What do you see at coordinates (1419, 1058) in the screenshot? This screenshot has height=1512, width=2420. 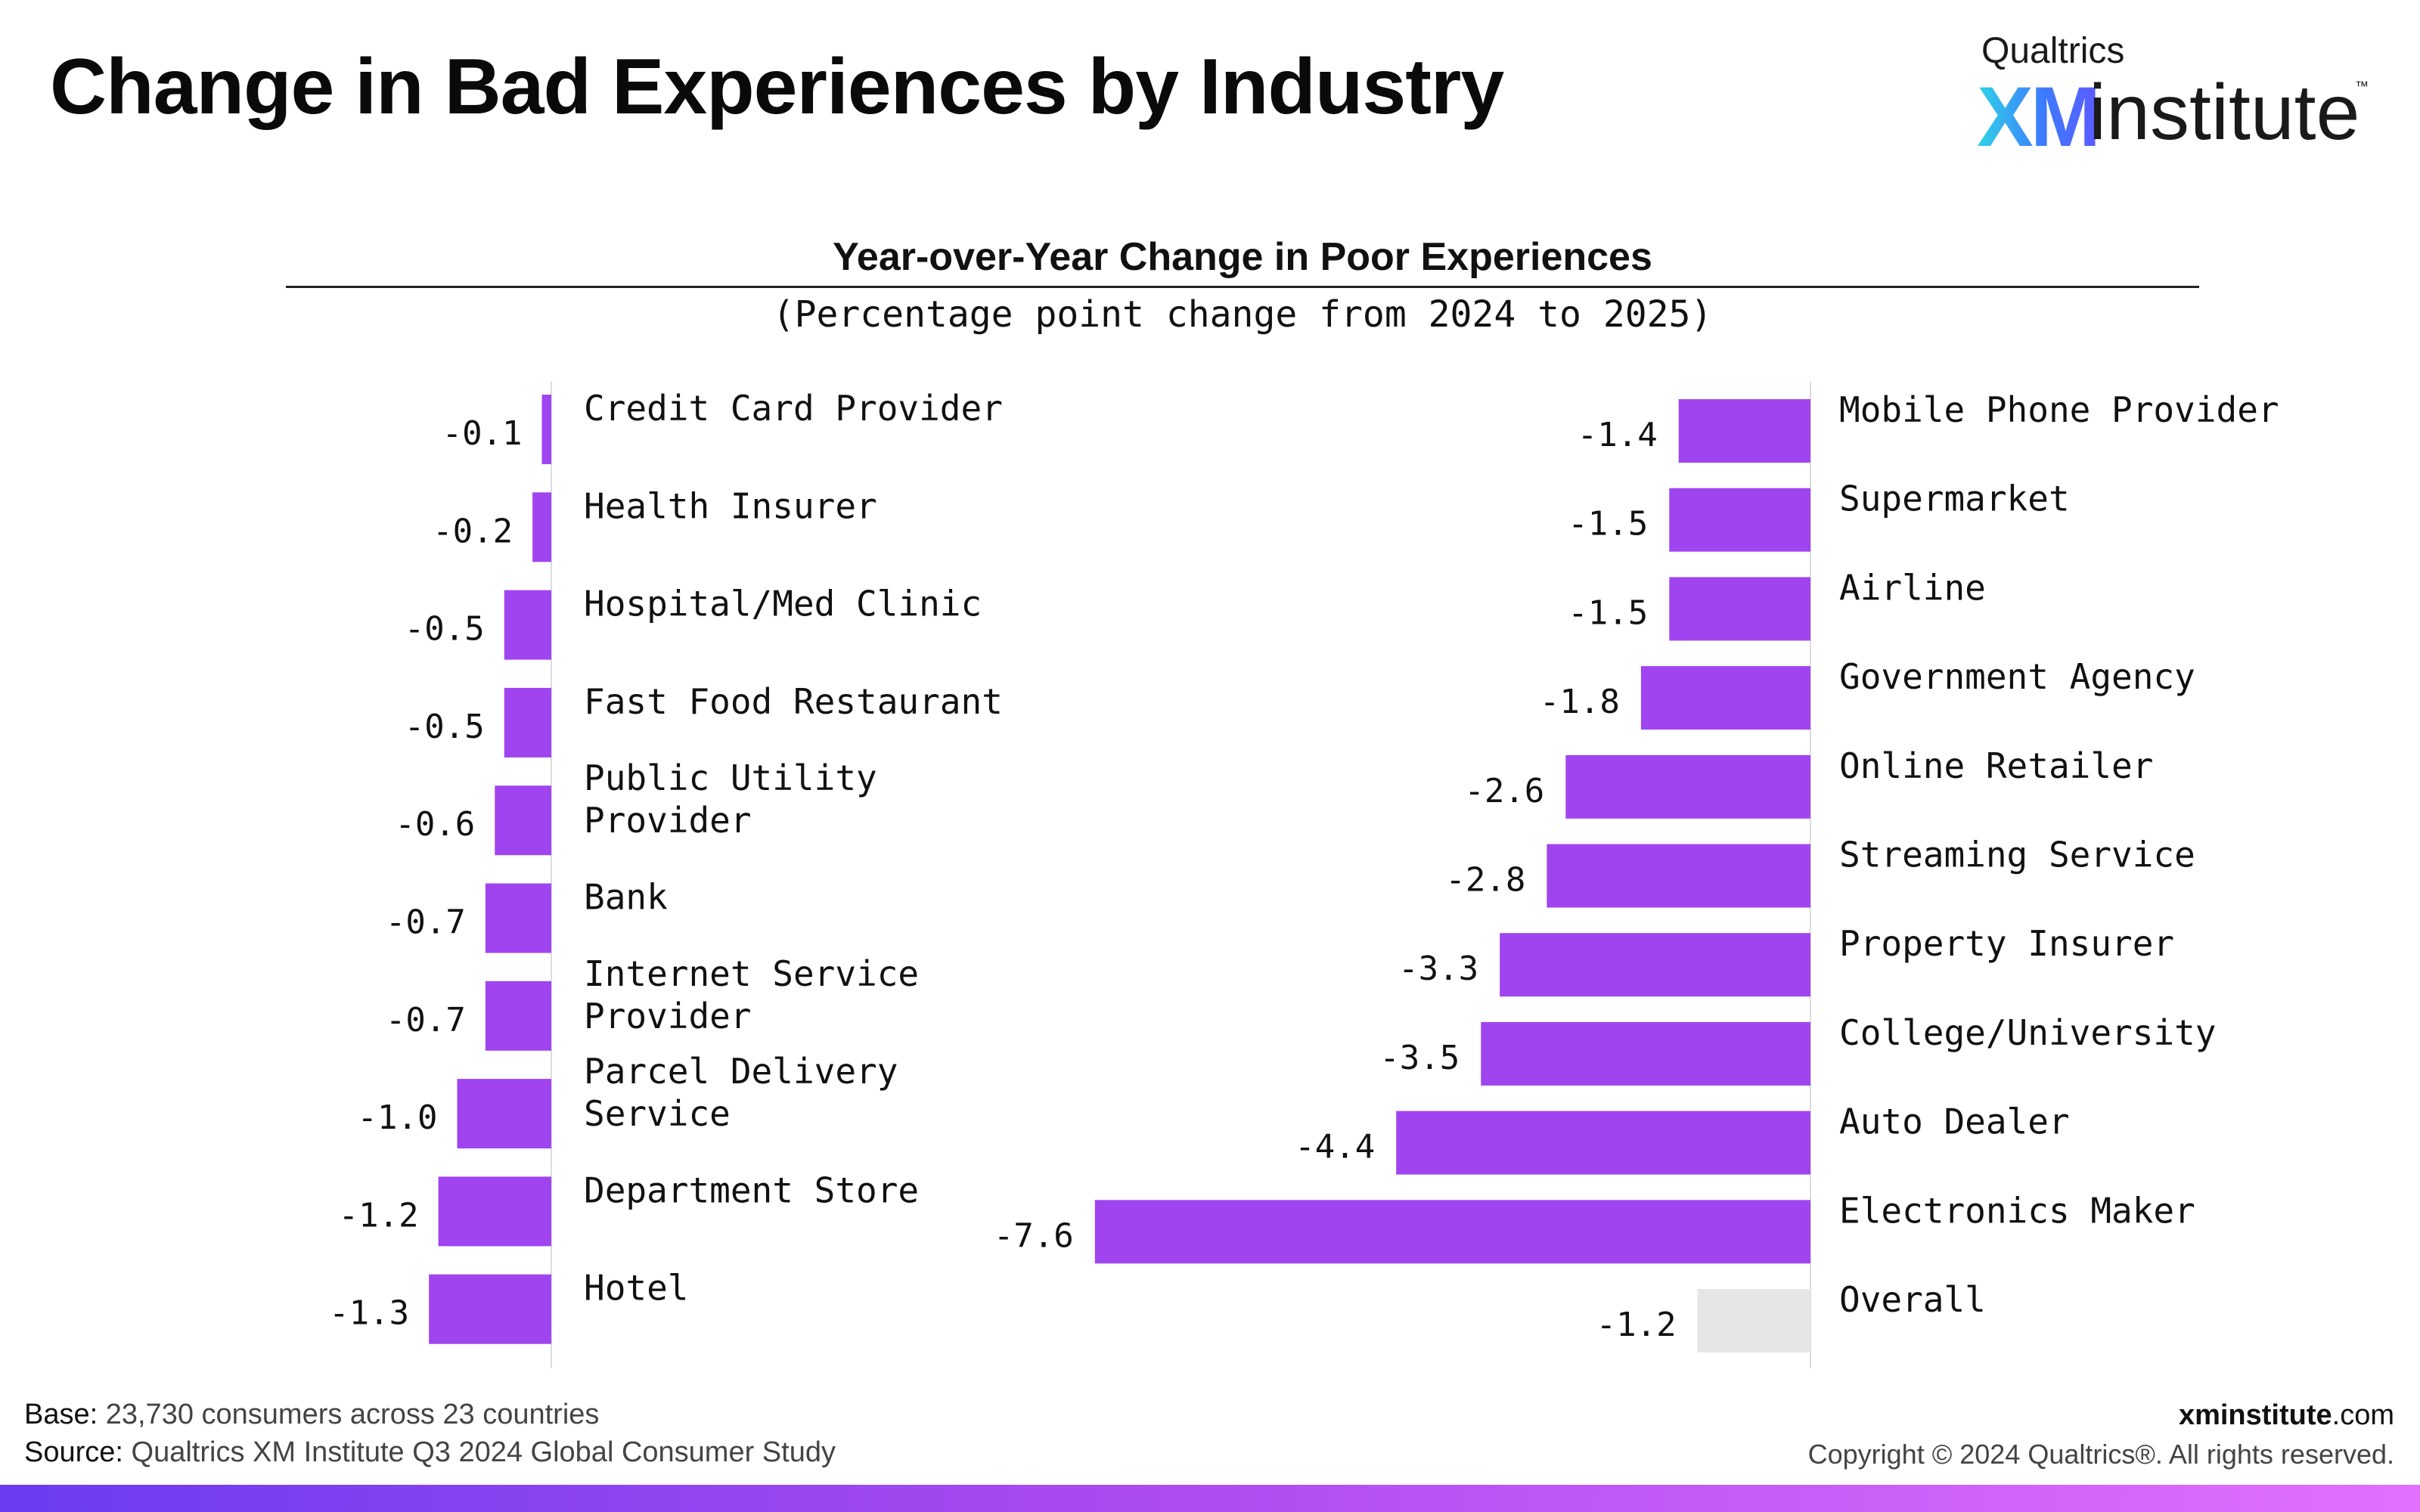 I see `data-label: -3.5` at bounding box center [1419, 1058].